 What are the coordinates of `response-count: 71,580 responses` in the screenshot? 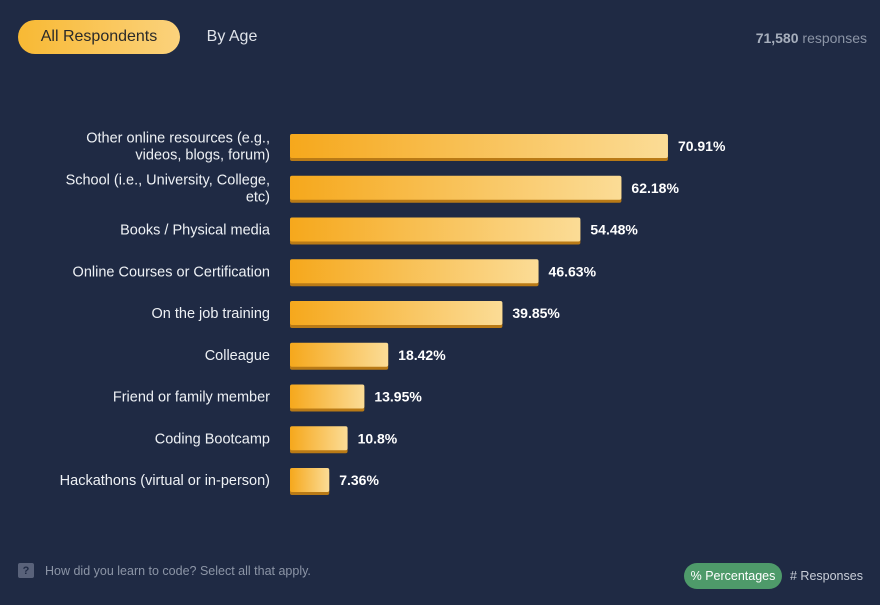 It's located at (811, 38).